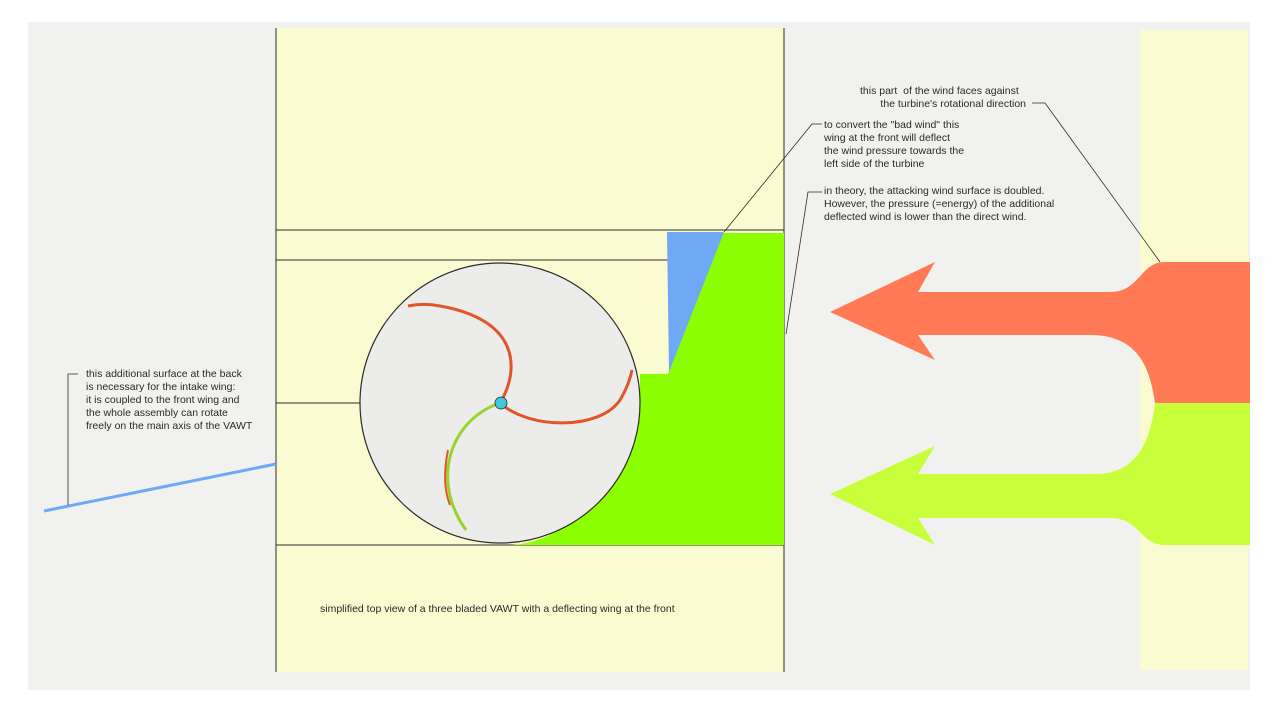 This screenshot has width=1280, height=712. Describe the element at coordinates (695, 302) in the screenshot. I see `deflector-wing` at that location.